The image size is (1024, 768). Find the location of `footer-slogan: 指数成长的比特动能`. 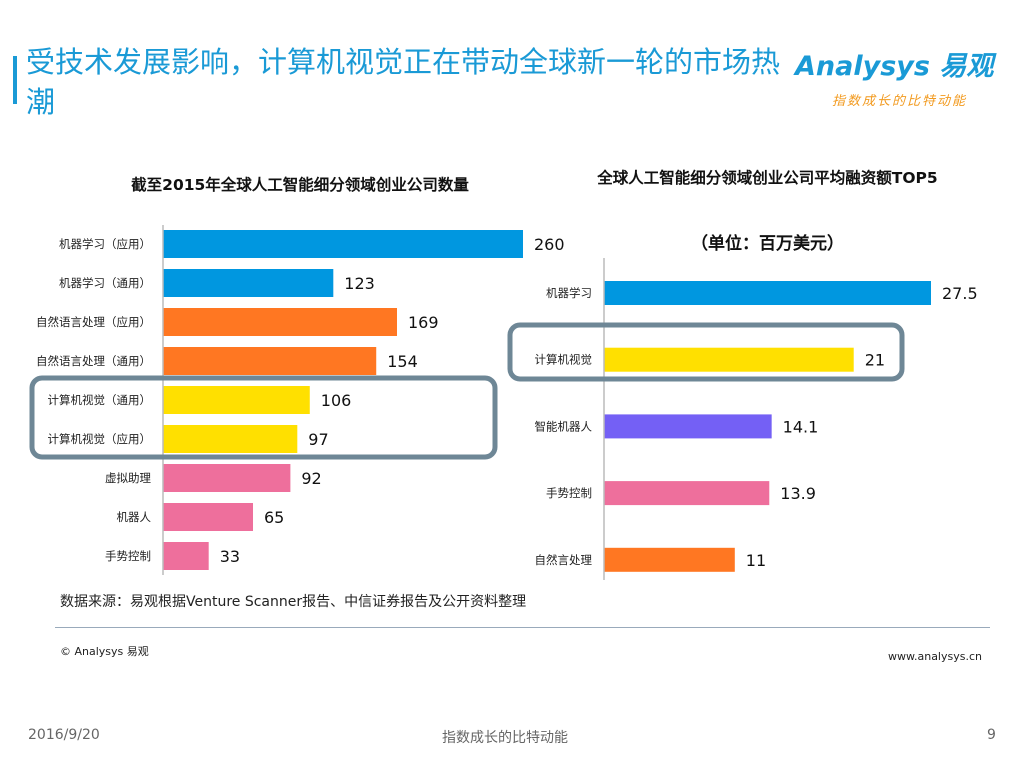

footer-slogan: 指数成长的比特动能 is located at coordinates (505, 738).